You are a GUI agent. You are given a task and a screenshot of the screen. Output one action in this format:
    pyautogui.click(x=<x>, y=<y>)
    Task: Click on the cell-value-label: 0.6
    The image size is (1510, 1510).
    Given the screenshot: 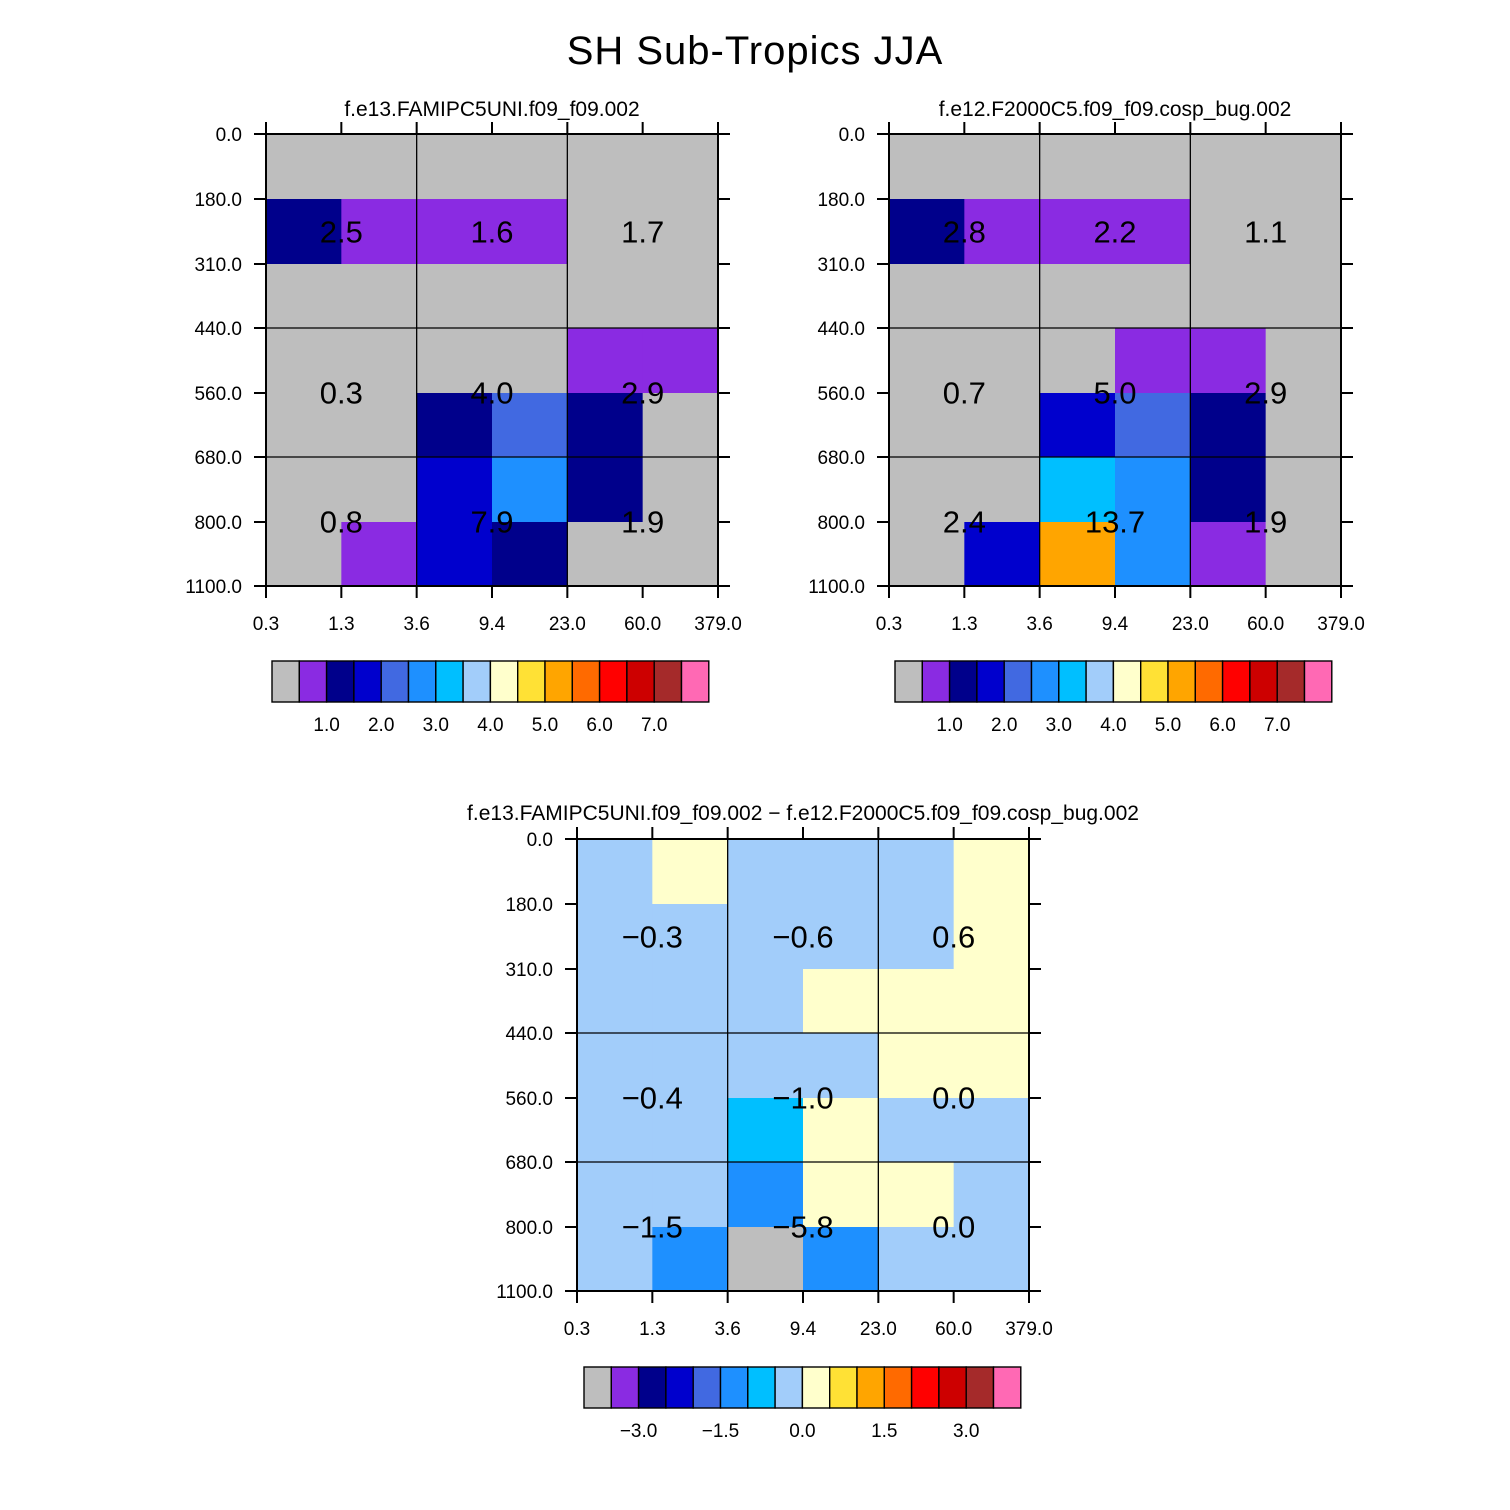 What is the action you would take?
    pyautogui.click(x=953, y=937)
    